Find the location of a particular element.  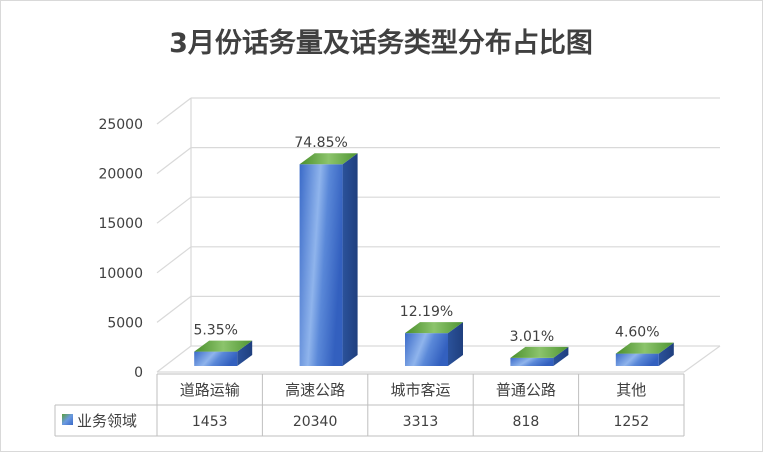

category-label: 道路运输 is located at coordinates (210, 390).